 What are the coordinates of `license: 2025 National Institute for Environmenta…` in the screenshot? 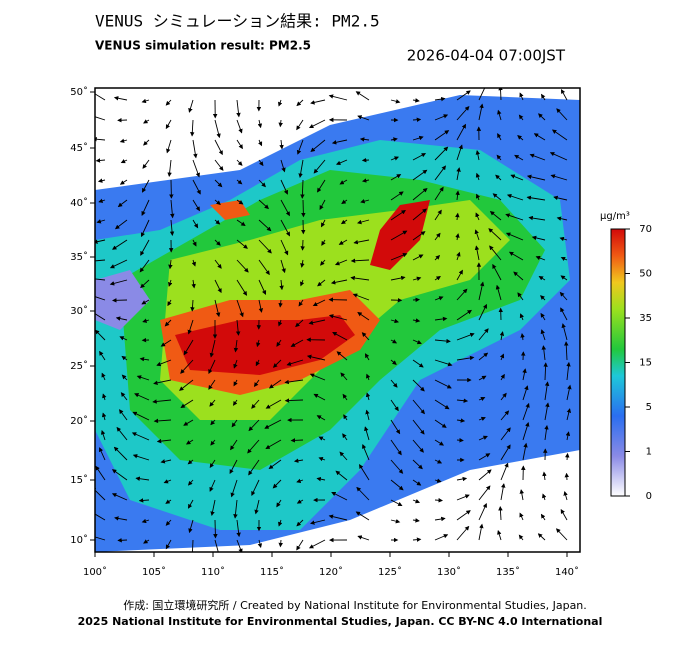 It's located at (340, 621).